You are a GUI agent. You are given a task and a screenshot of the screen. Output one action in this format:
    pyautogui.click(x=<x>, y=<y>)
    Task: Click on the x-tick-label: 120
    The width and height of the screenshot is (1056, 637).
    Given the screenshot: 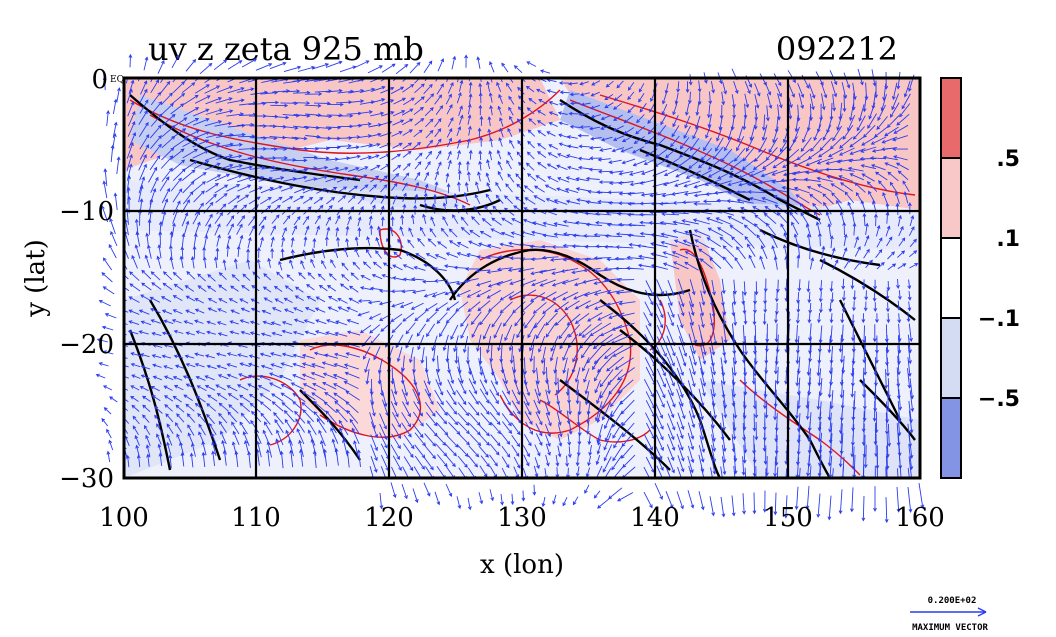 What is the action you would take?
    pyautogui.click(x=389, y=518)
    